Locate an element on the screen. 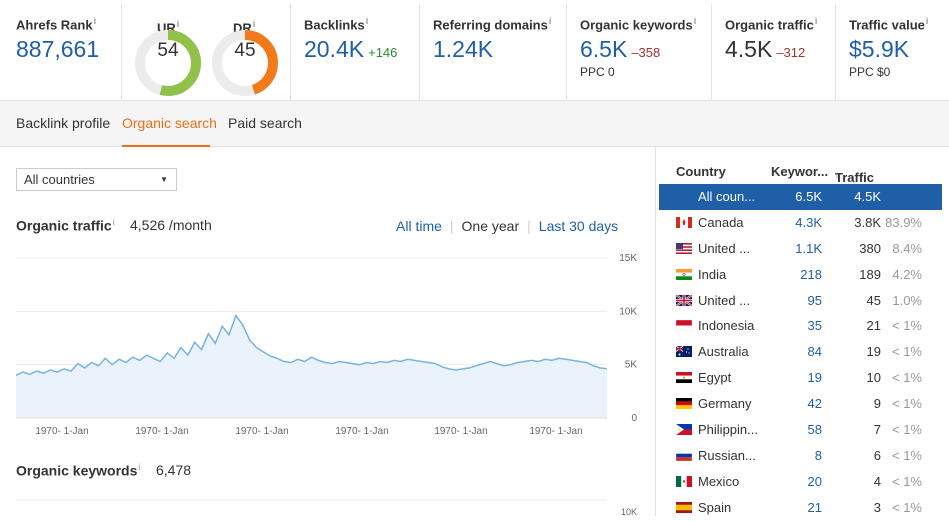 Image resolution: width=949 pixels, height=521 pixels. y-tick-label: 15K is located at coordinates (628, 258).